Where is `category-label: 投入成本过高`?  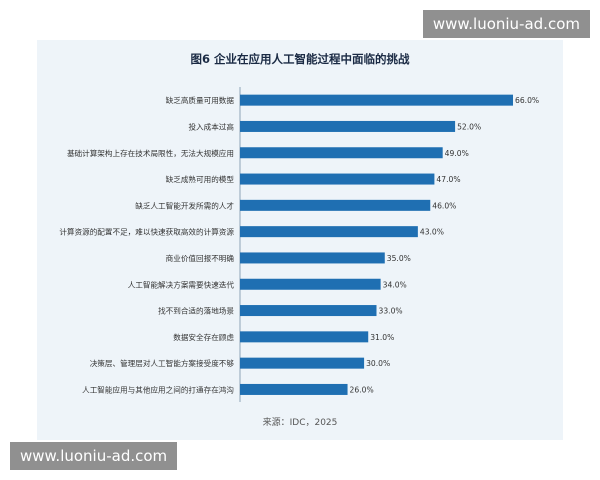
category-label: 投入成本过高 is located at coordinates (211, 126).